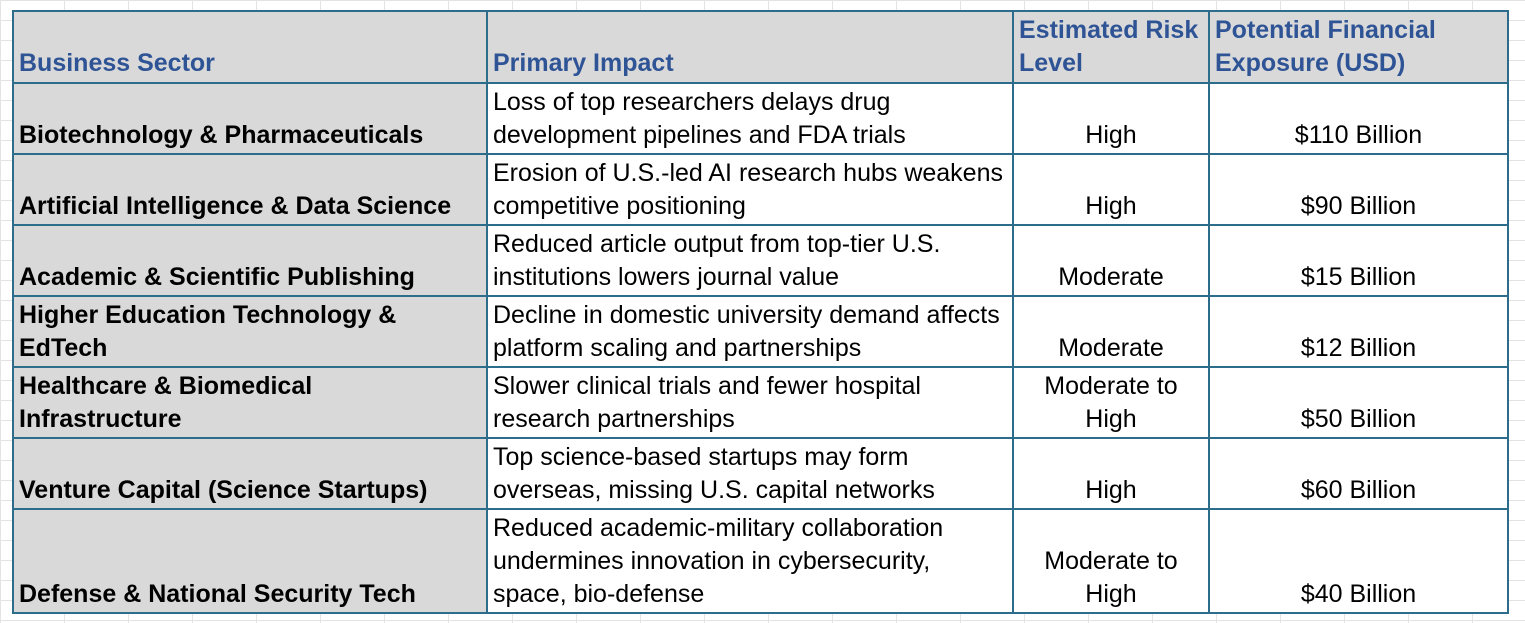  I want to click on header-potential-financial-exposure: Potential Financial Exposure (USD), so click(1358, 47).